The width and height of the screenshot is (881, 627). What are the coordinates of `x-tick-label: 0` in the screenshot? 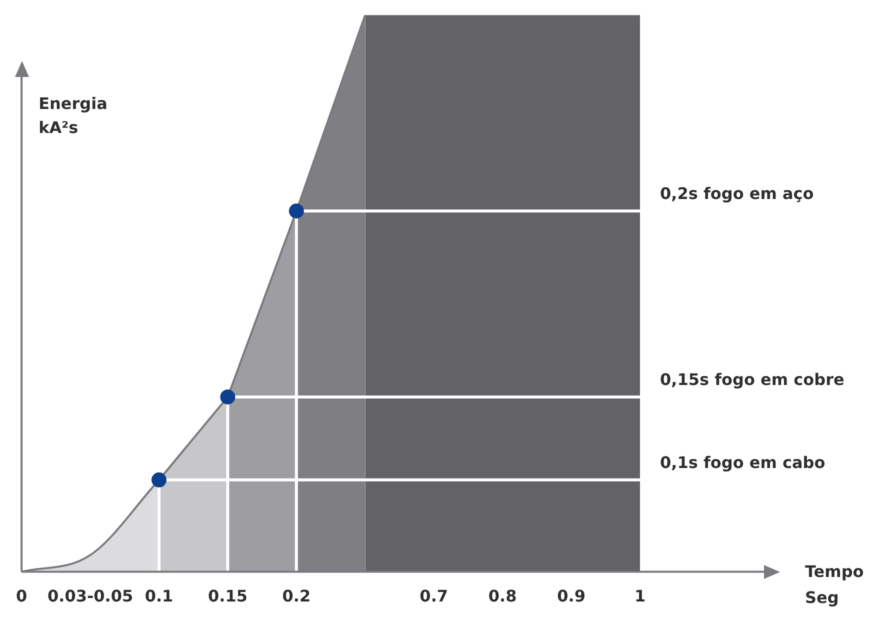 It's located at (22, 596).